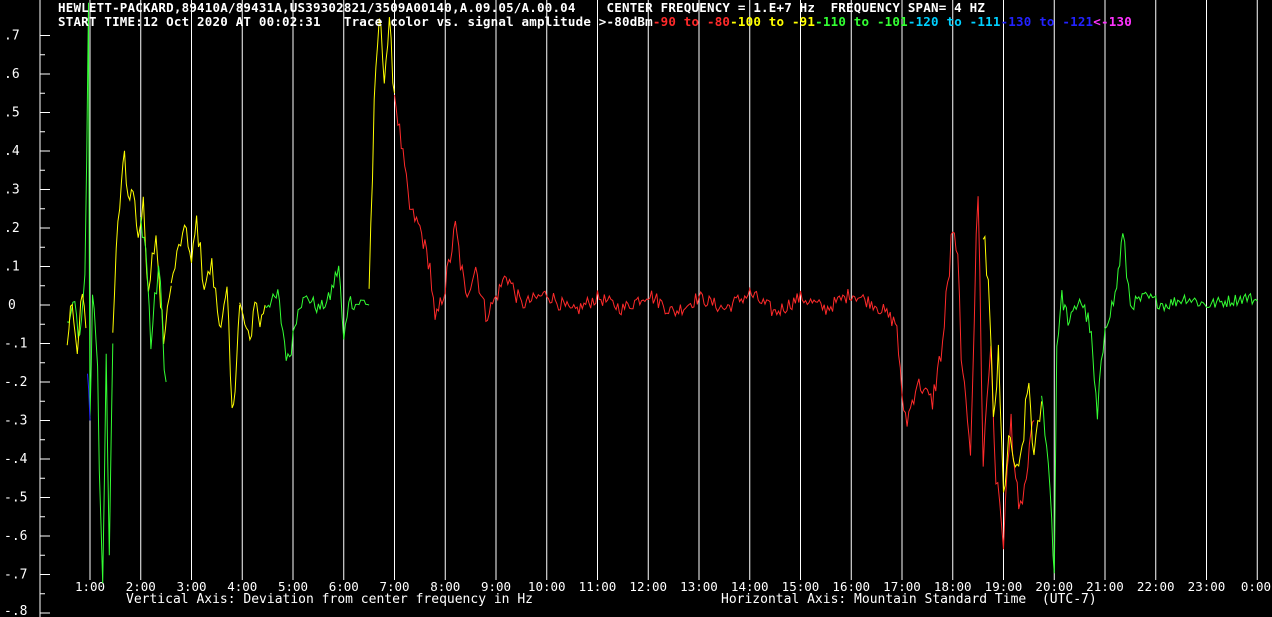  I want to click on x-tick-label: 23:00, so click(1207, 586).